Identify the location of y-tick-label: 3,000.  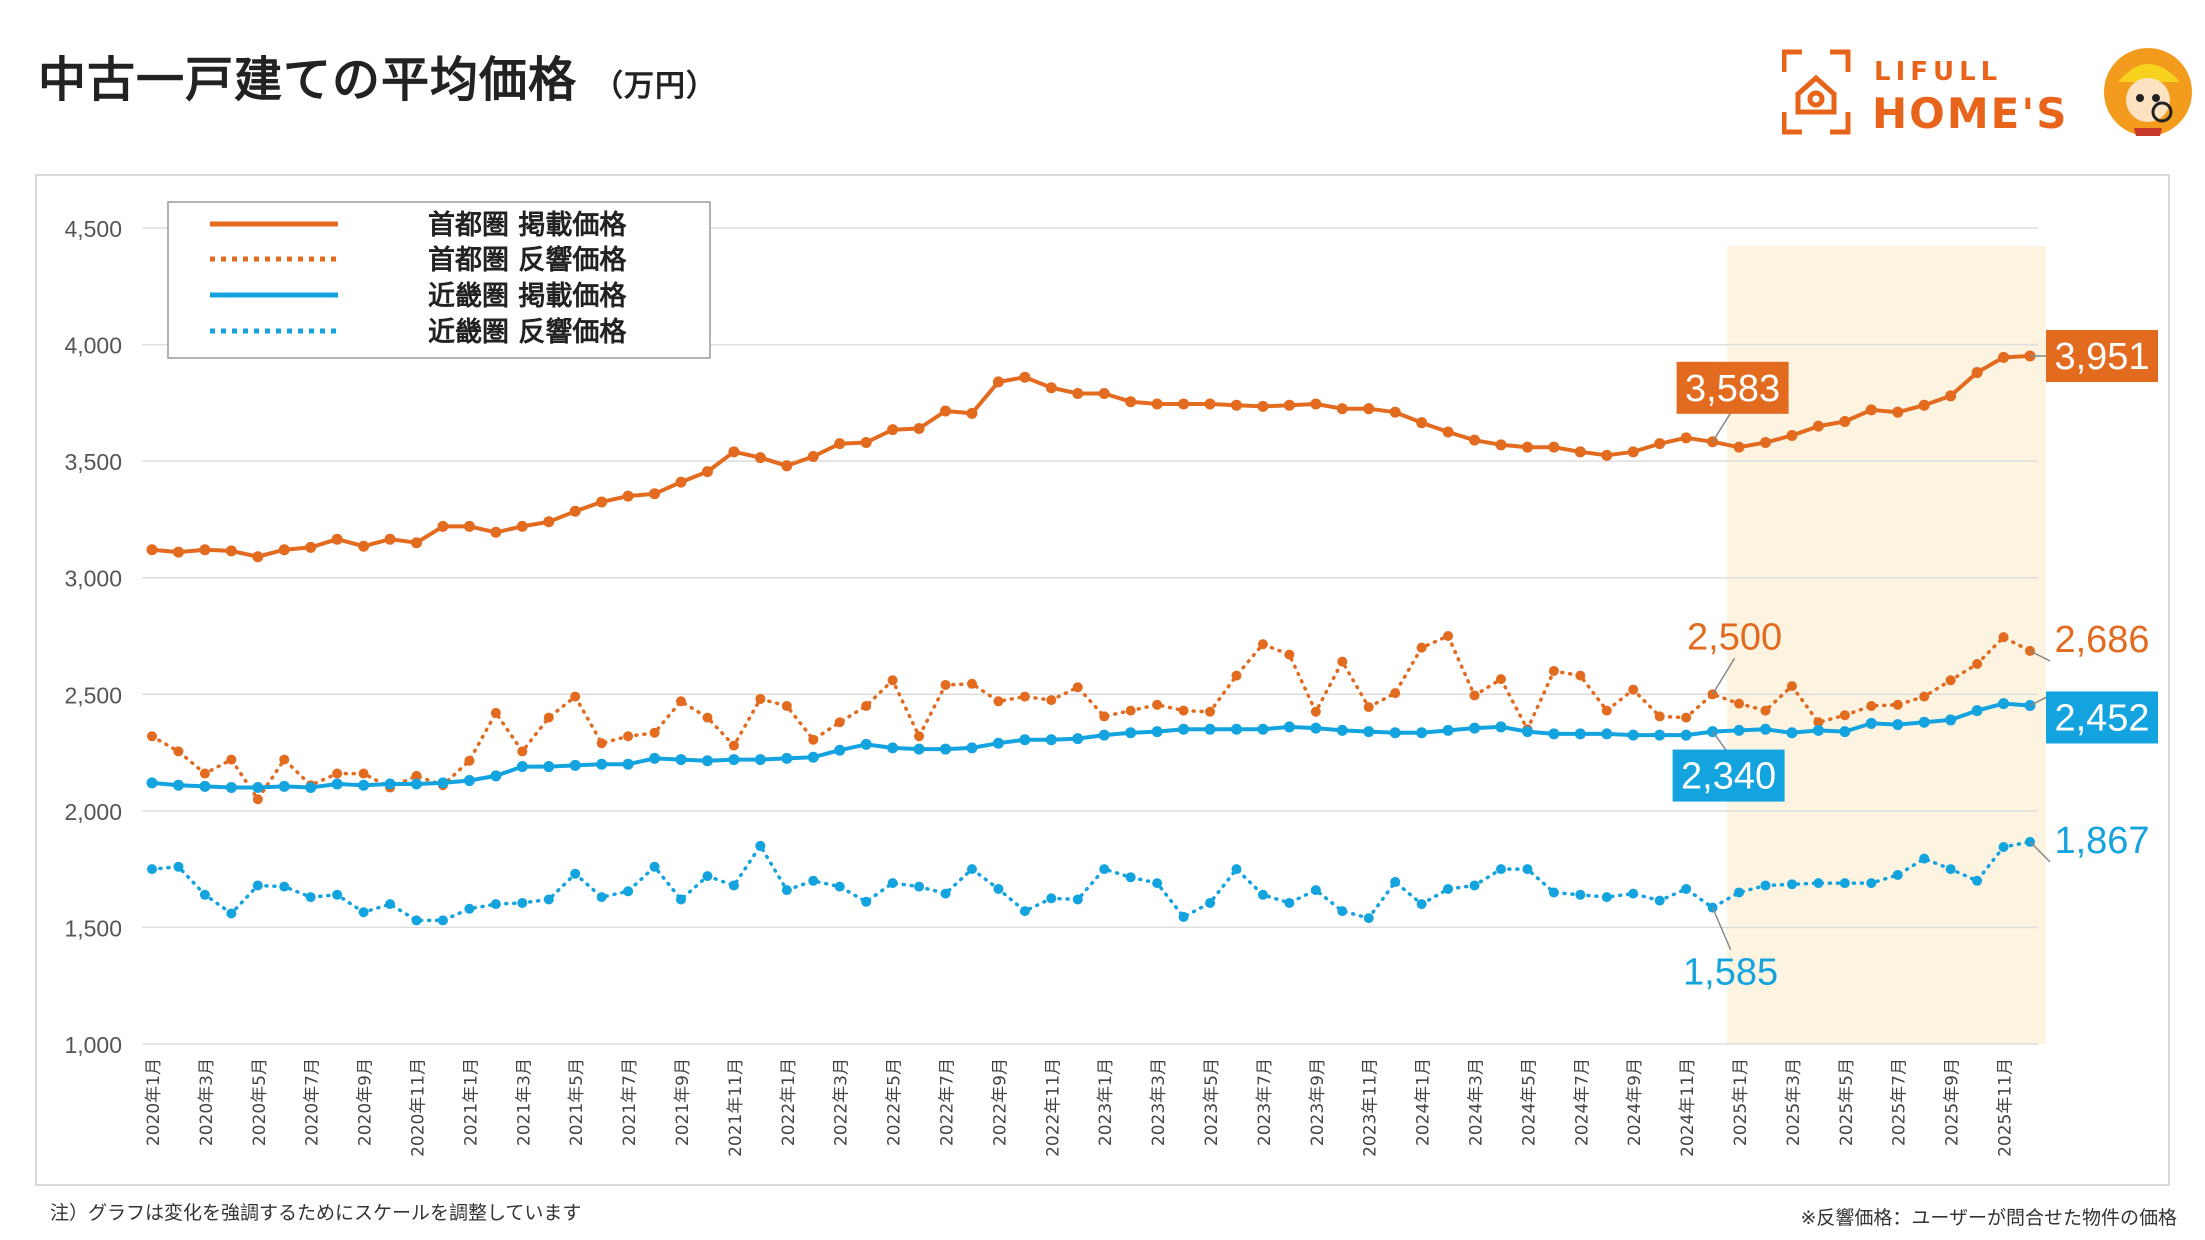
(93, 579).